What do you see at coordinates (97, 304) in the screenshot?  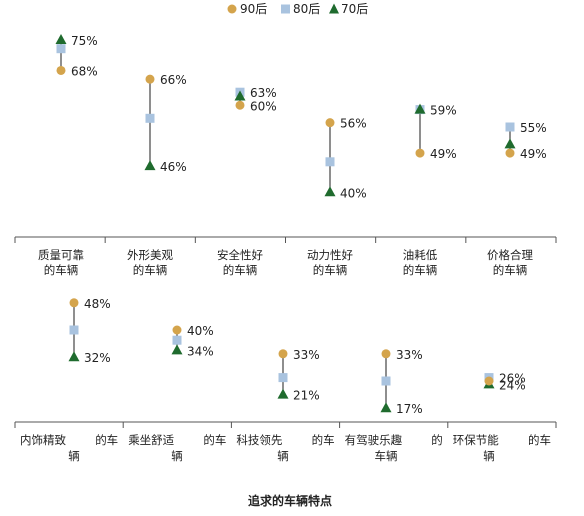 I see `data-label: 48%` at bounding box center [97, 304].